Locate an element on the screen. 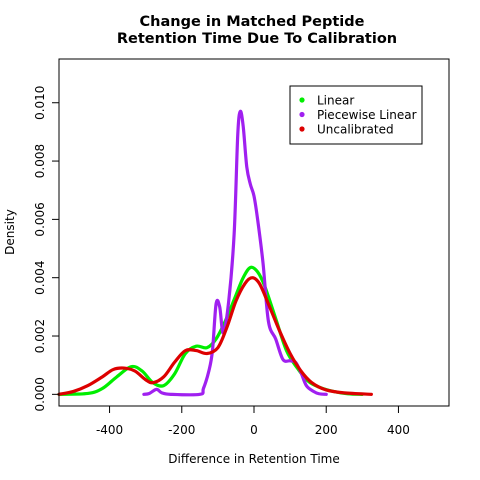  x-tick-label: 400 is located at coordinates (398, 430).